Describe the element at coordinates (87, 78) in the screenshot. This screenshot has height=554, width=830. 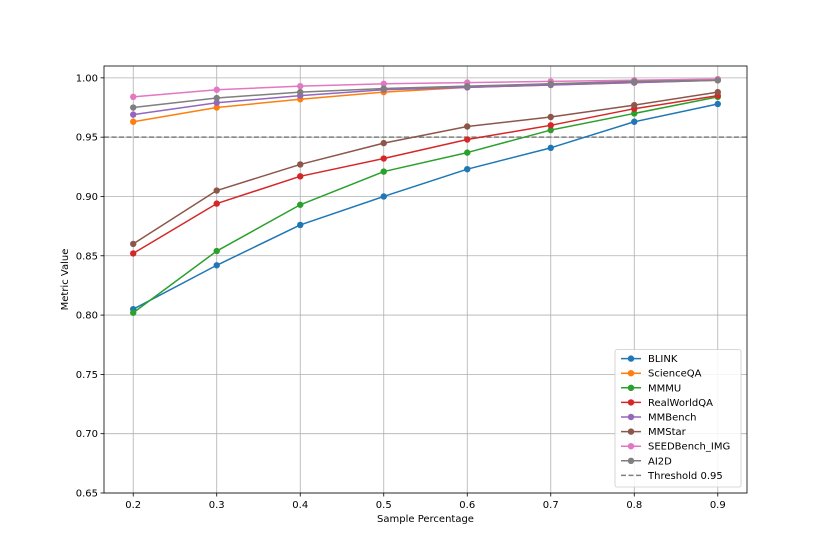
I see `y-tick-label: 1.00` at that location.